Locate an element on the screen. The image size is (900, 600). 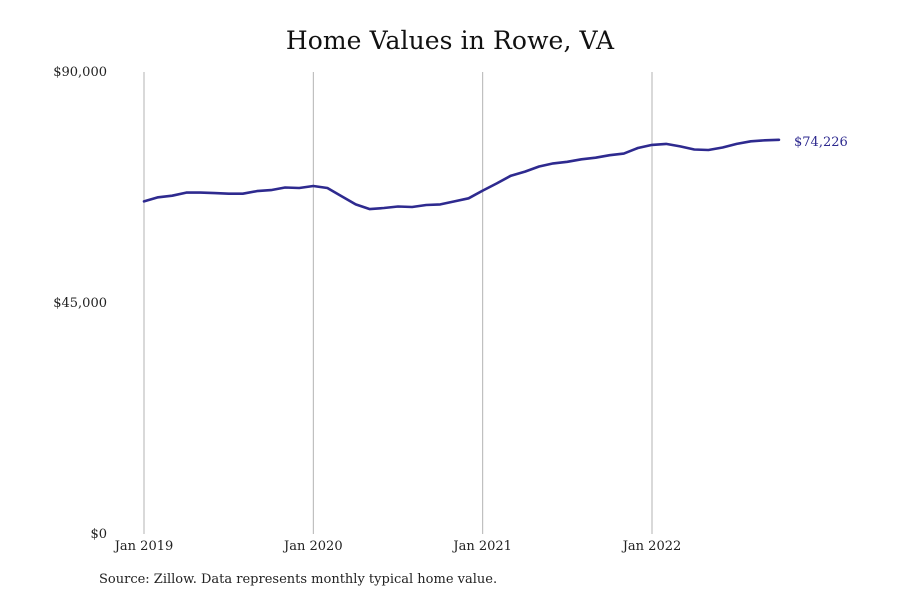
x-tick-label: Jan 2020 is located at coordinates (312, 546).